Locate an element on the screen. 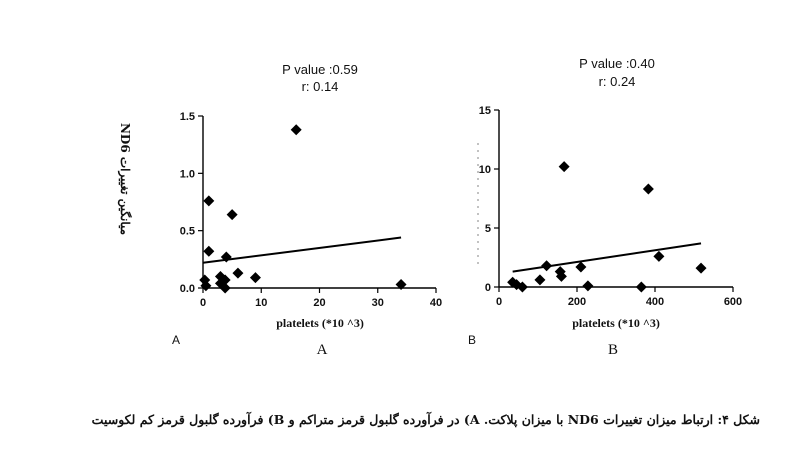 Image resolution: width=803 pixels, height=461 pixels. x-tick-label-b-0: 0 is located at coordinates (499, 302).